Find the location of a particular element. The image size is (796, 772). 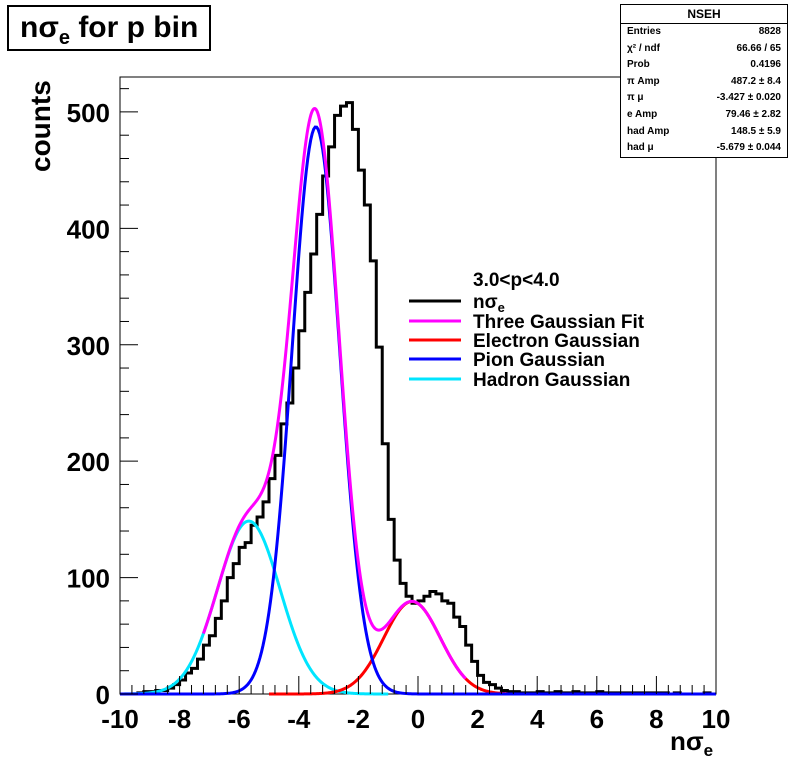

title-prefix: nσ is located at coordinates (39, 27).